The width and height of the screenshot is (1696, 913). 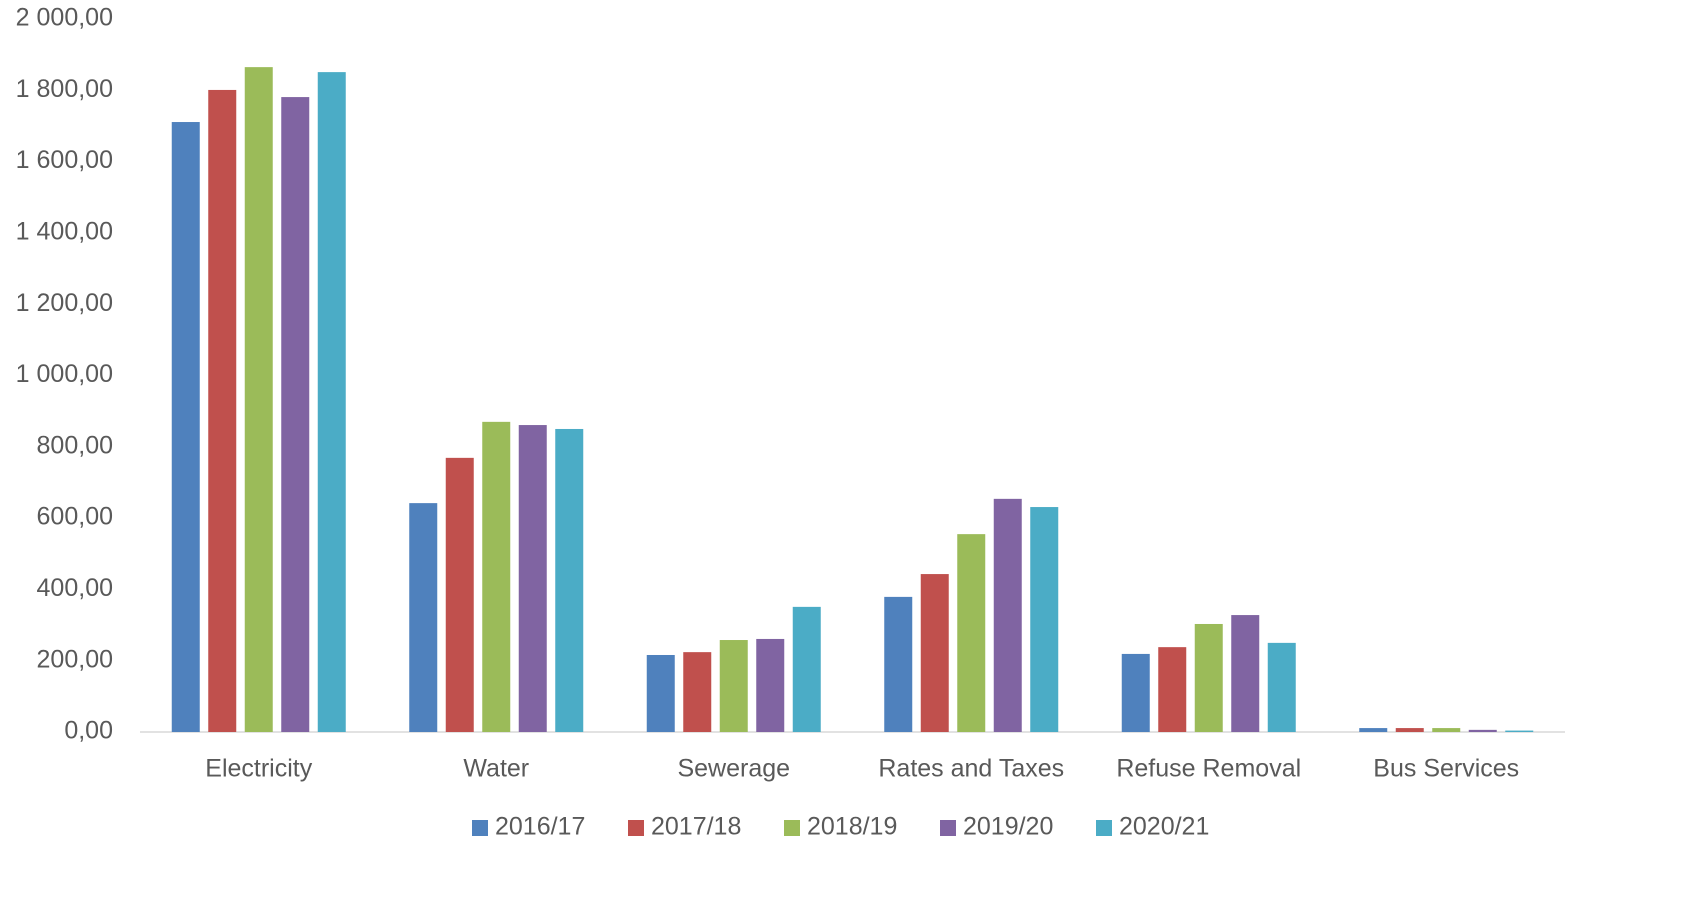 What do you see at coordinates (64, 303) in the screenshot?
I see `y-tick-label: 1 200,00` at bounding box center [64, 303].